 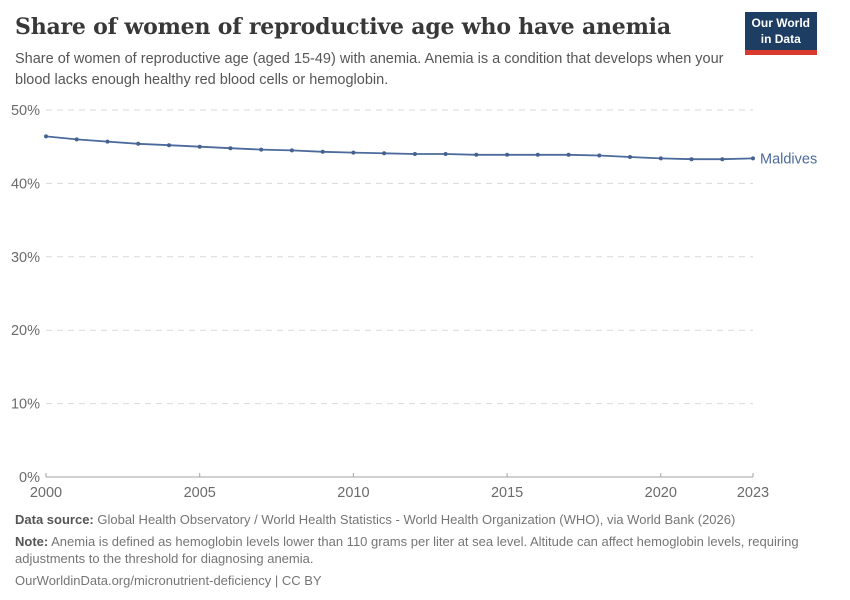 I want to click on x-tick-label: 2005, so click(x=200, y=493).